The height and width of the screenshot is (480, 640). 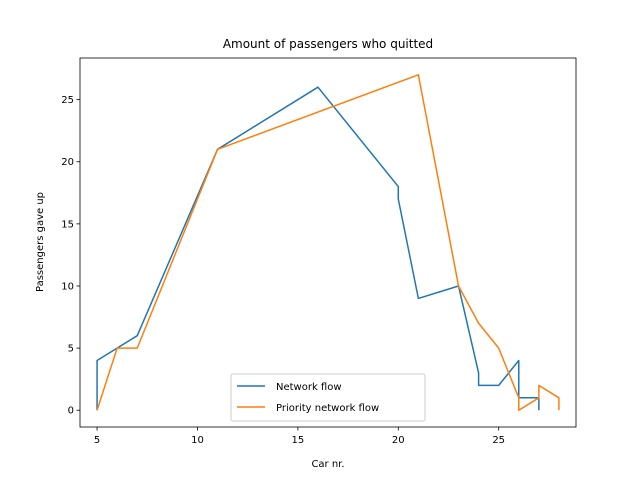 What do you see at coordinates (327, 464) in the screenshot?
I see `x-axis-label: Car nr.` at bounding box center [327, 464].